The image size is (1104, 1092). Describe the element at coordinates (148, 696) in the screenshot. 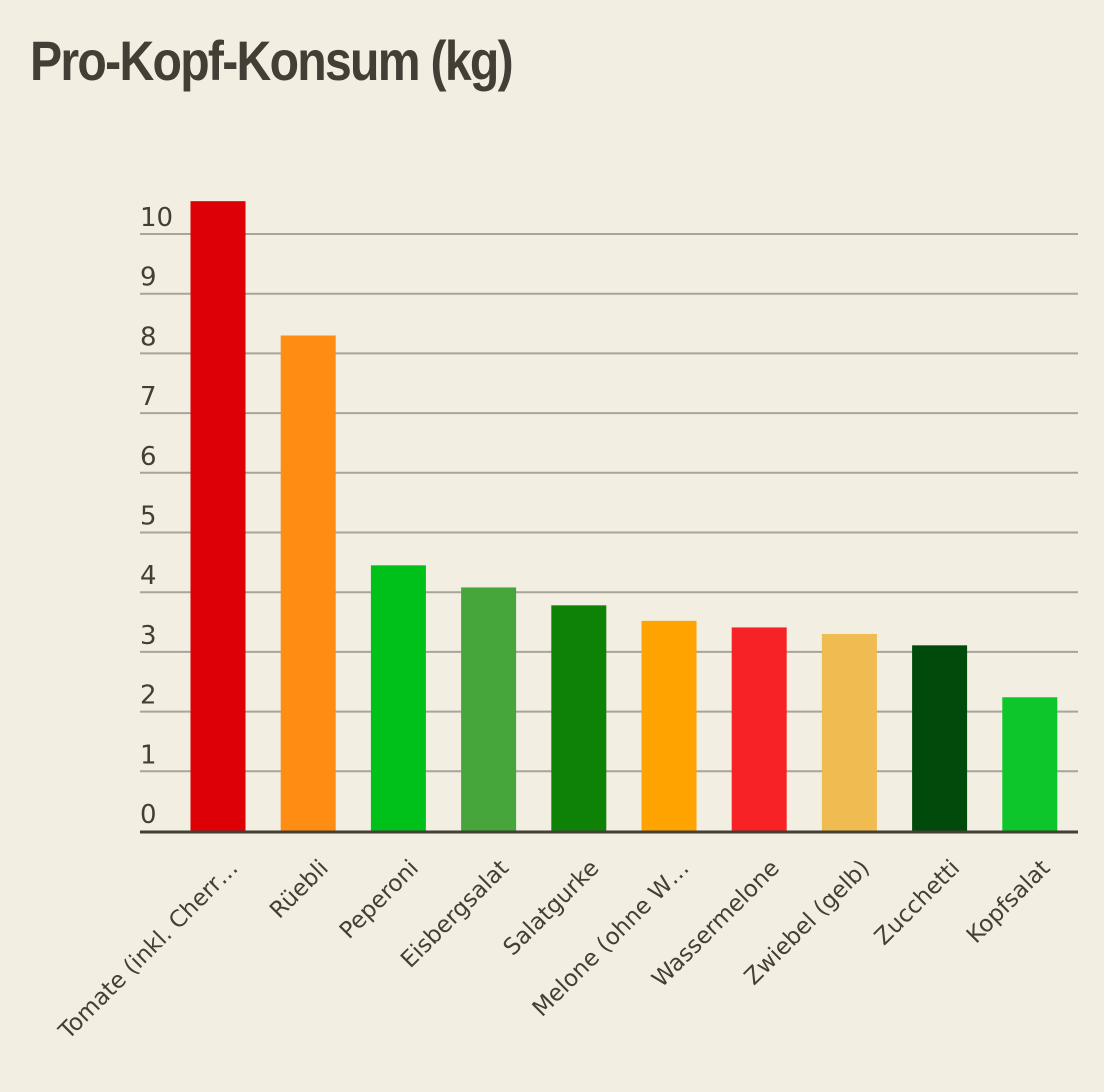

I see `y-tick-label: 2` at that location.